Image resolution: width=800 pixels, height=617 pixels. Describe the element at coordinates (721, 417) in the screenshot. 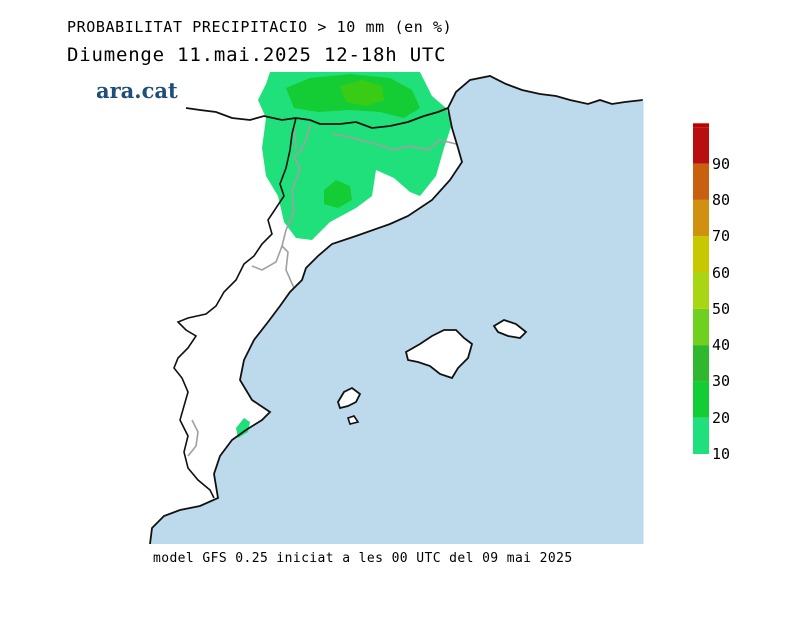

I see `colorbar-label-20: 20` at that location.